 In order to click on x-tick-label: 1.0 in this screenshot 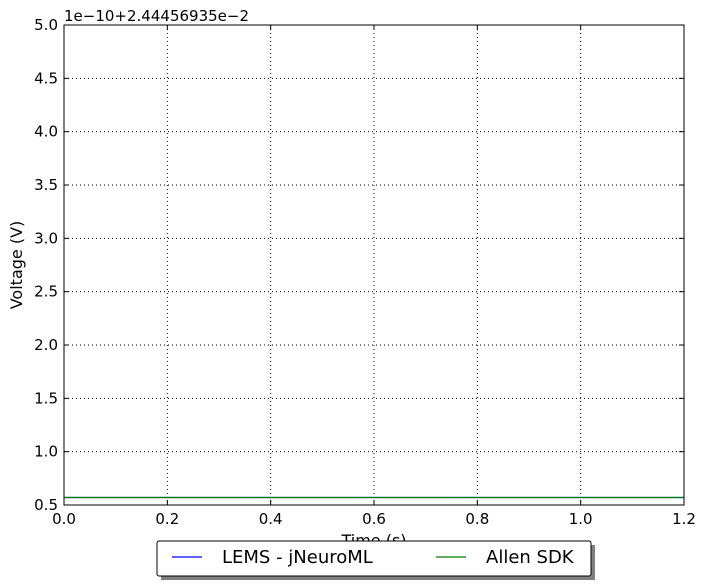, I will do `click(581, 519)`.